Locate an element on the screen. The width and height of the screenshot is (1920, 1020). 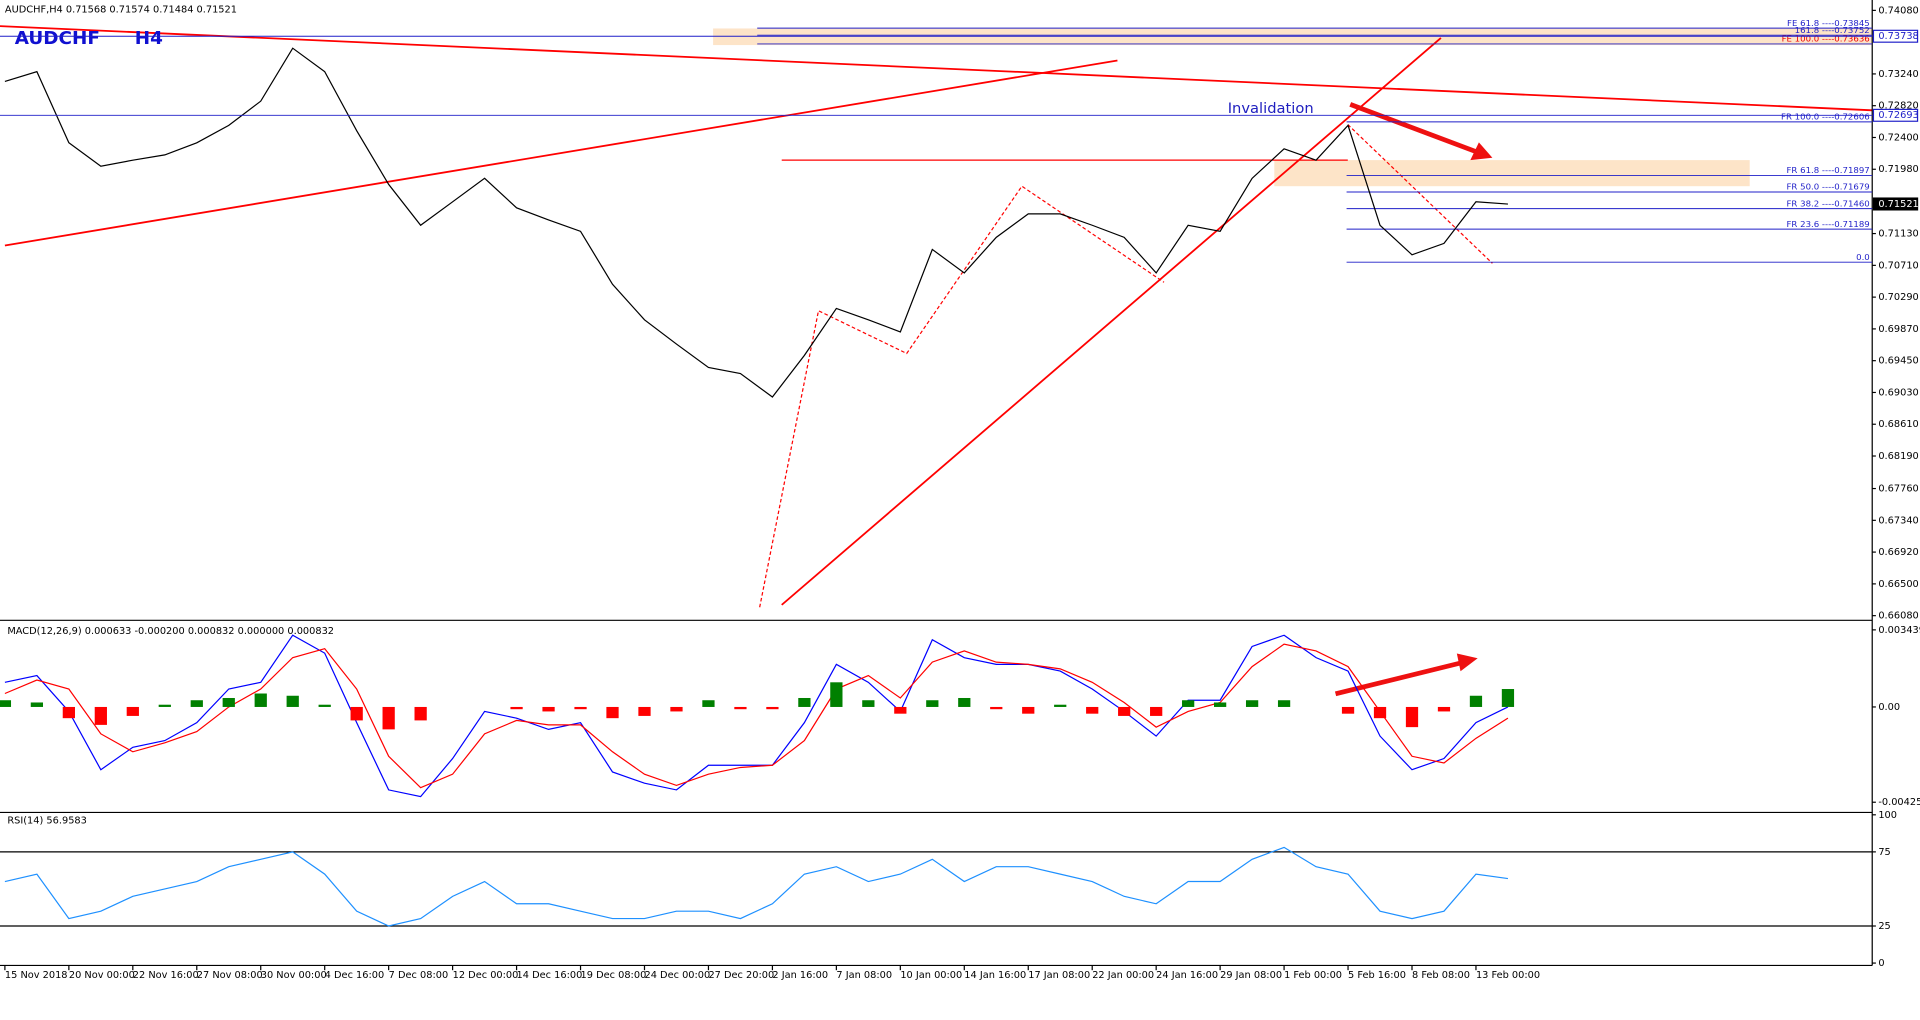
y-tick-label: 25 is located at coordinates (1884, 926).